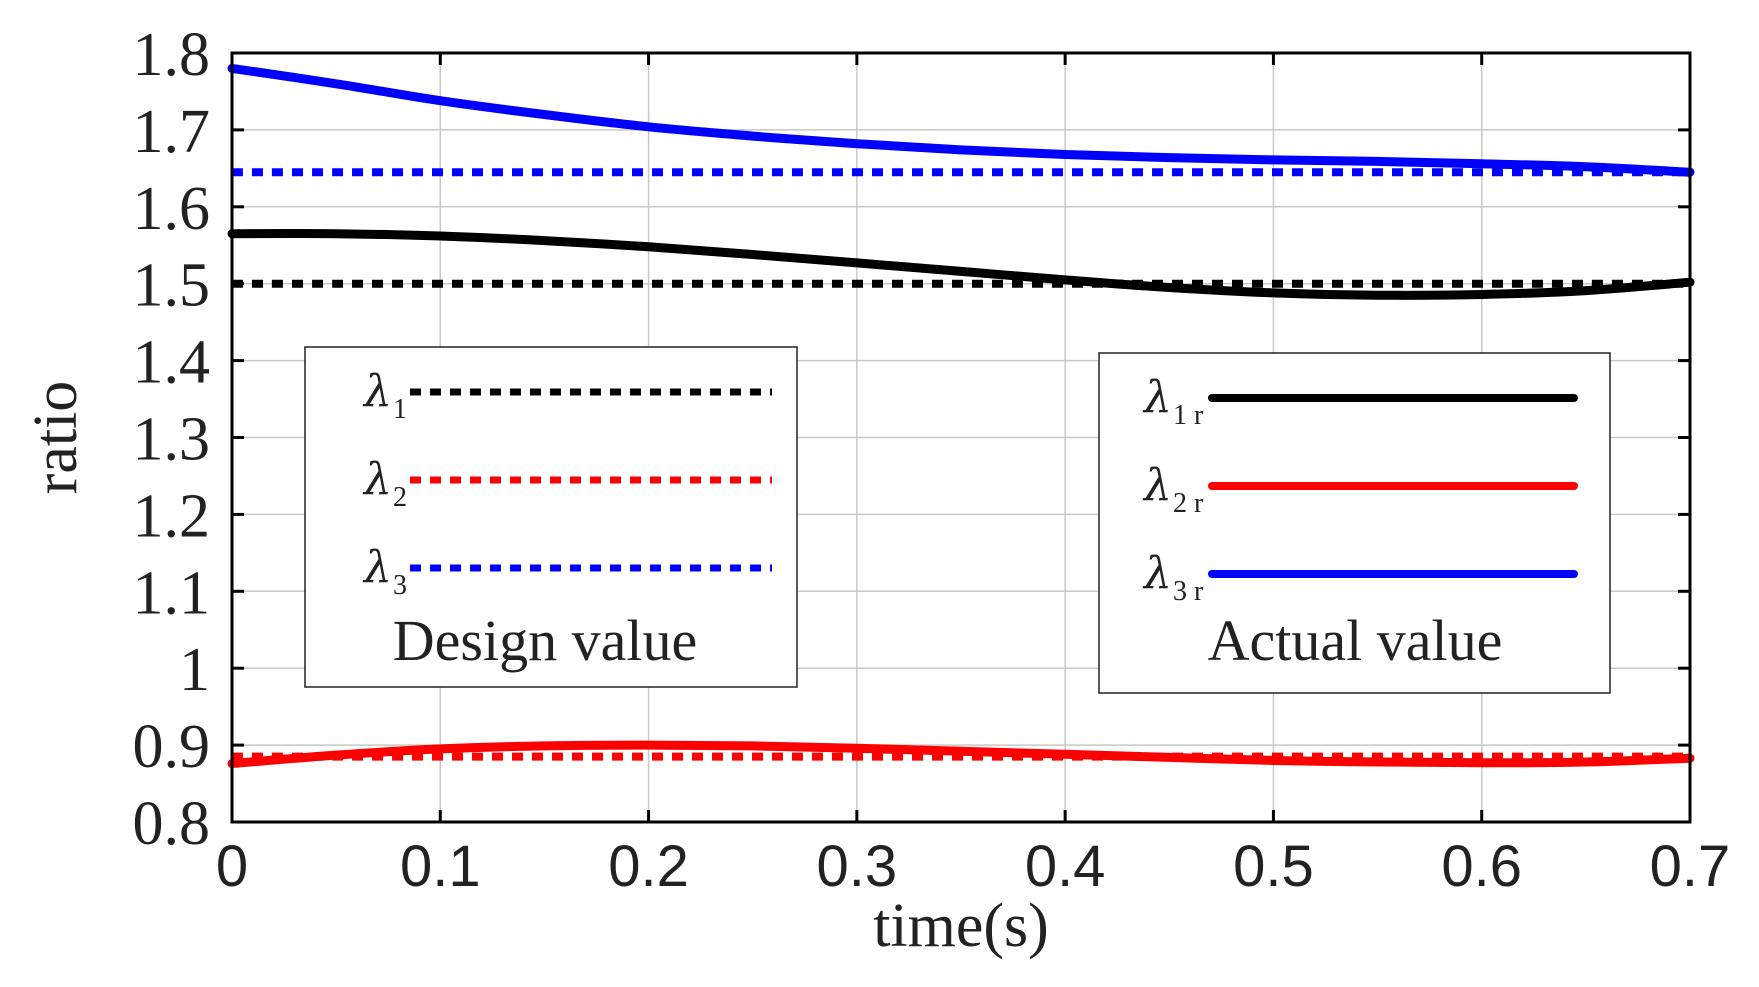 The image size is (1759, 987). What do you see at coordinates (172, 440) in the screenshot?
I see `y-tick-label: 1.3` at bounding box center [172, 440].